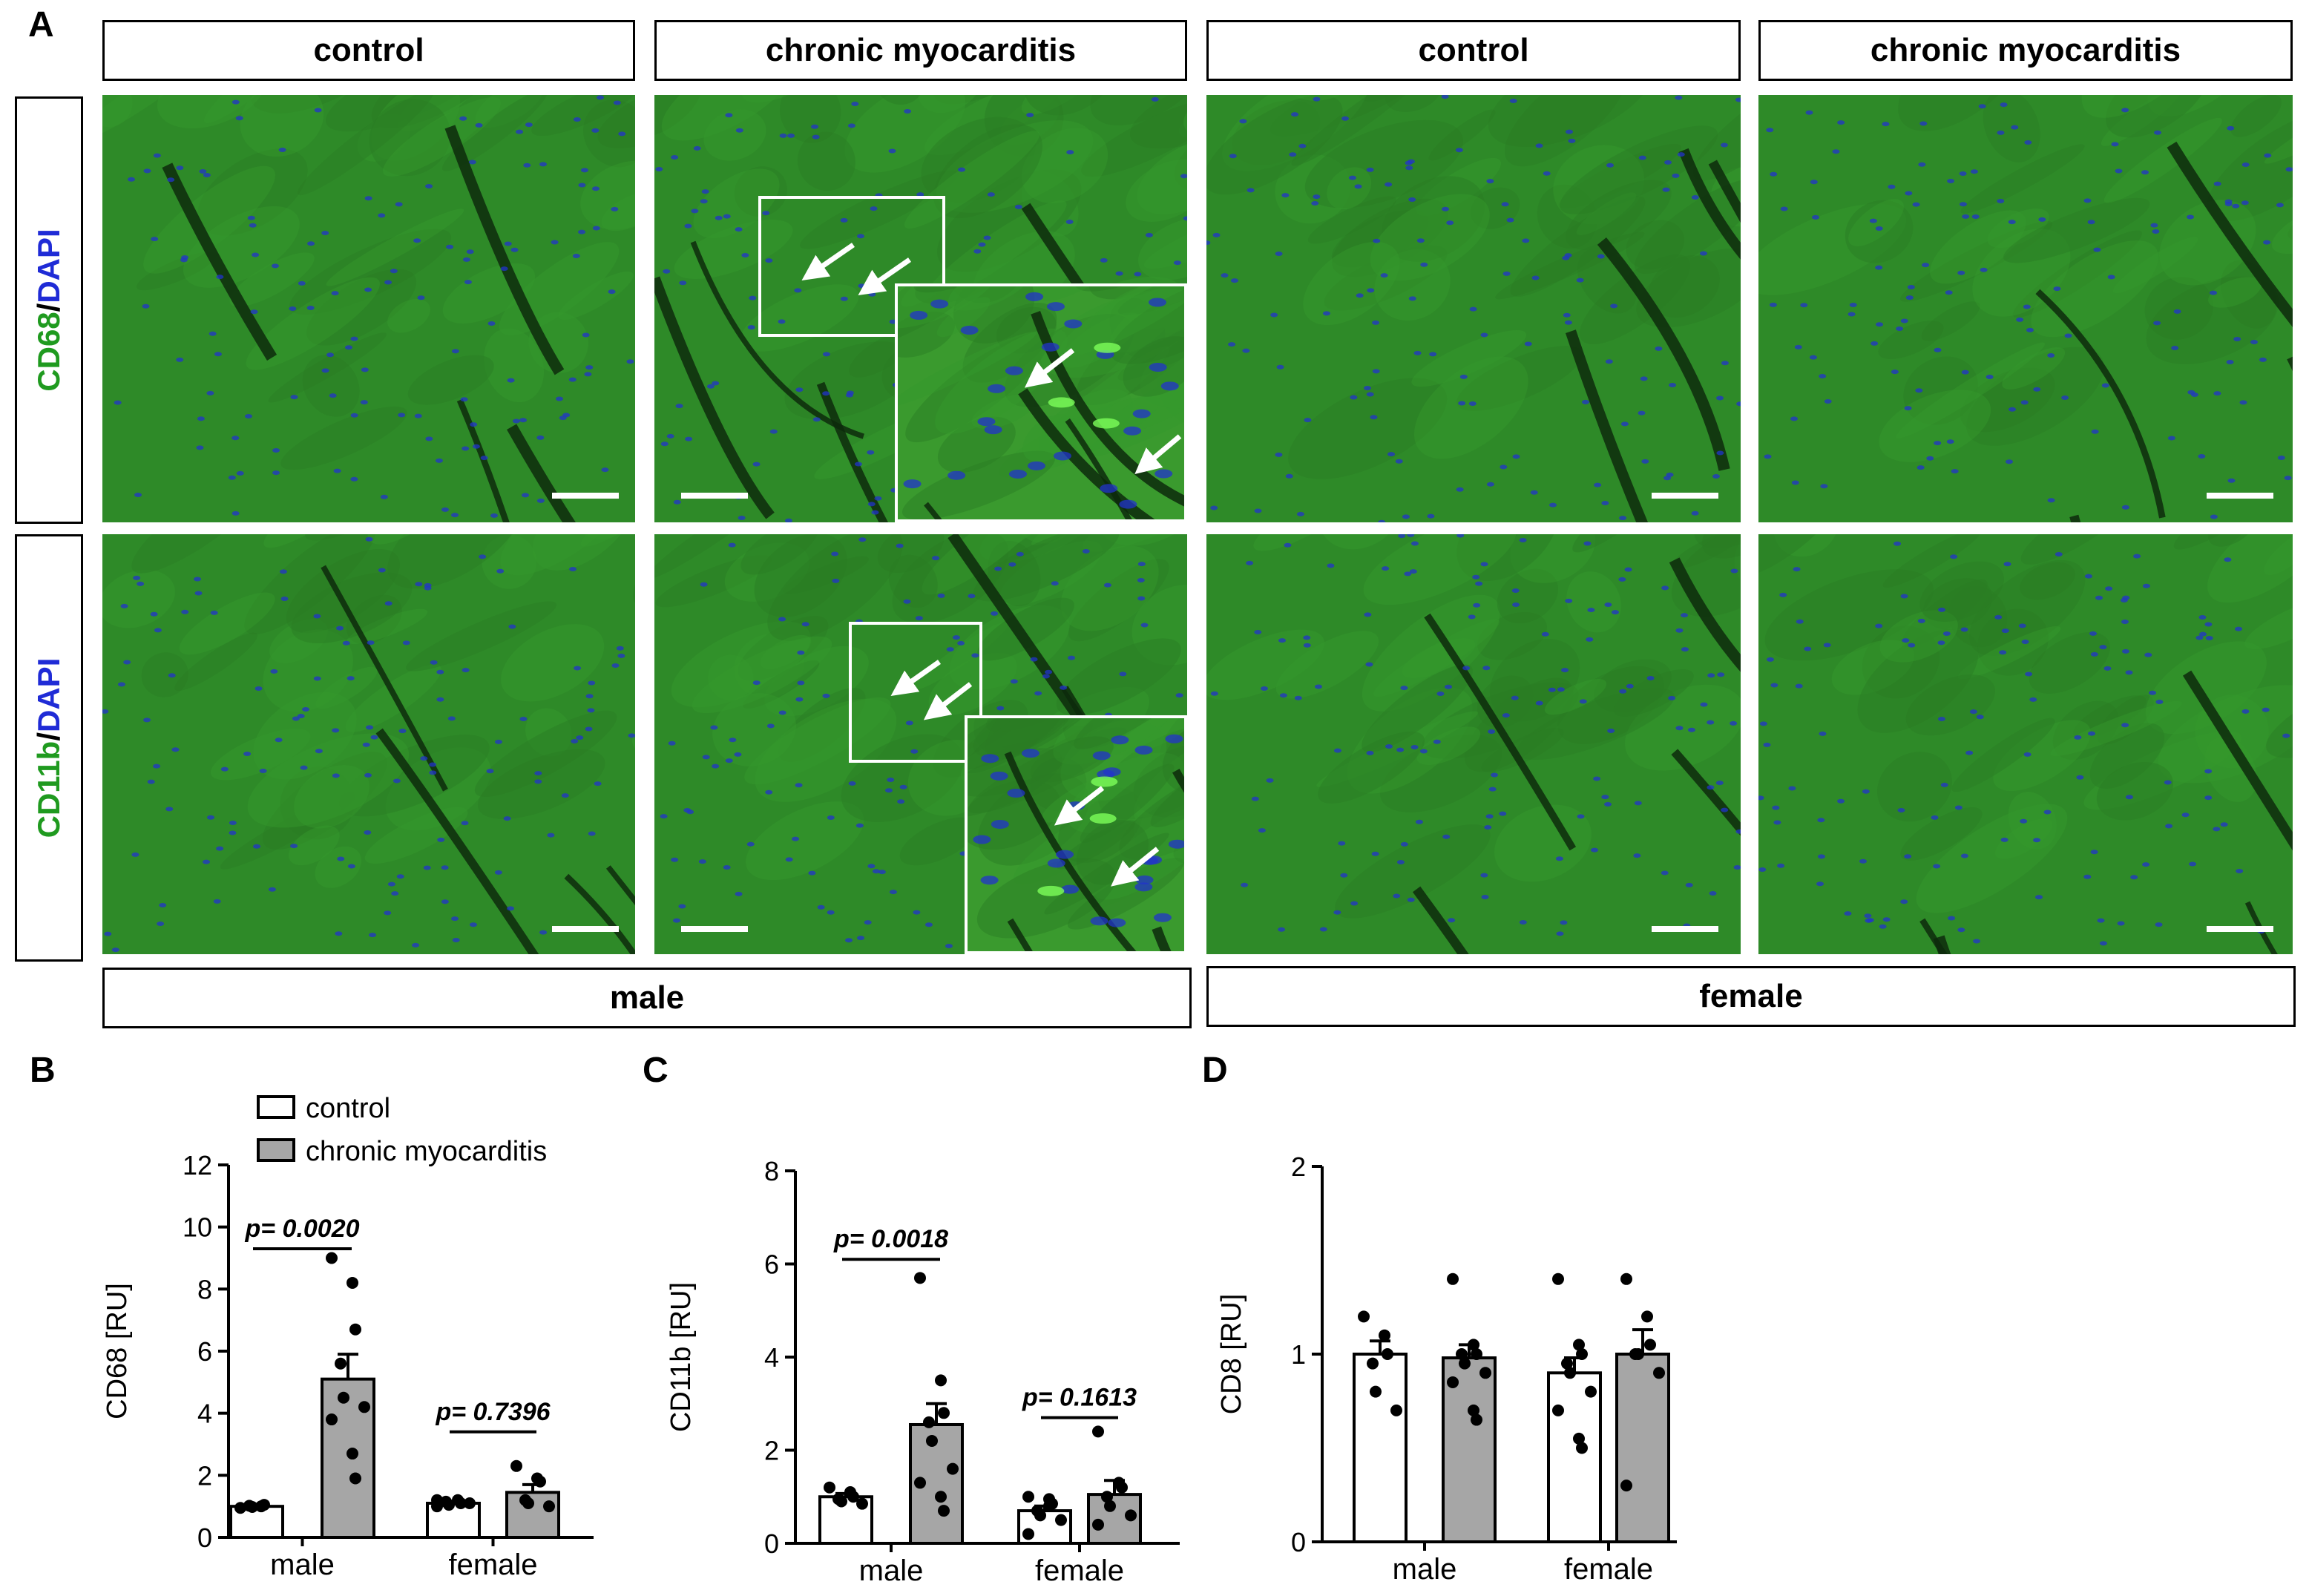  What do you see at coordinates (991, 565) in the screenshot?
I see `arrow-annotations` at bounding box center [991, 565].